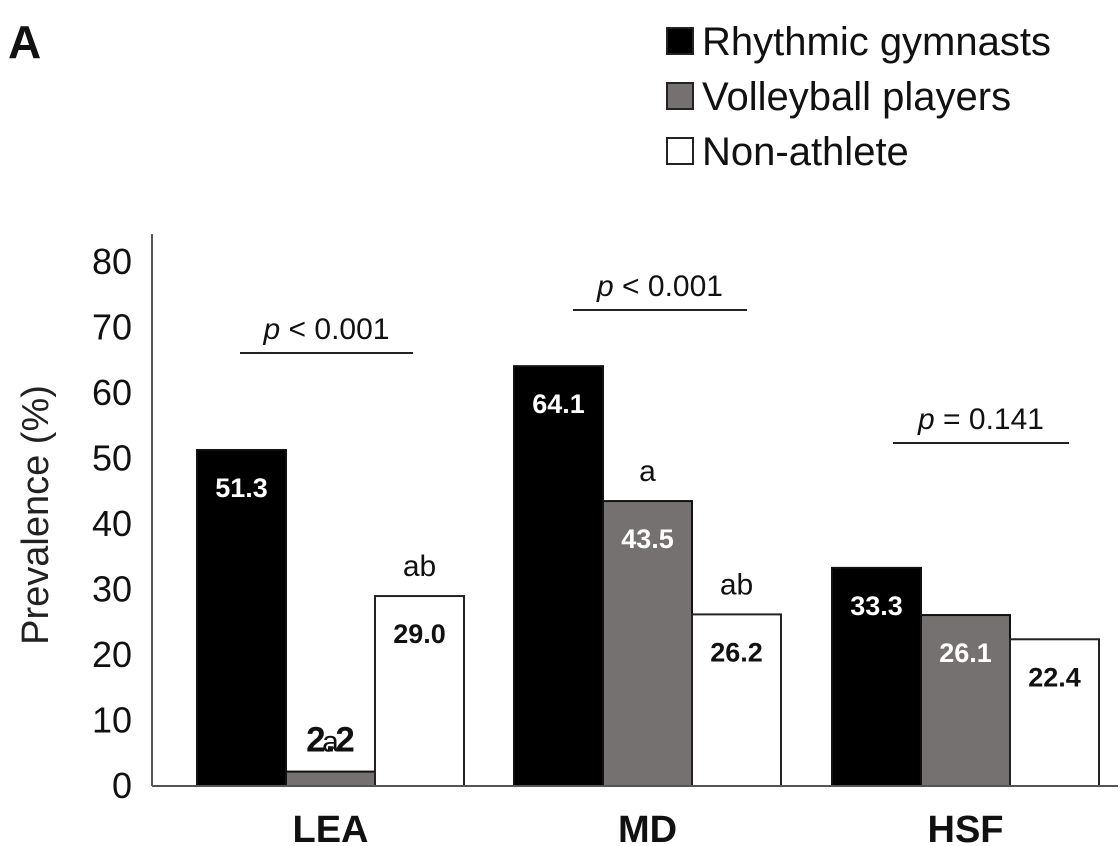 The height and width of the screenshot is (846, 1120). I want to click on bar-md-volleyball-players, so click(647, 643).